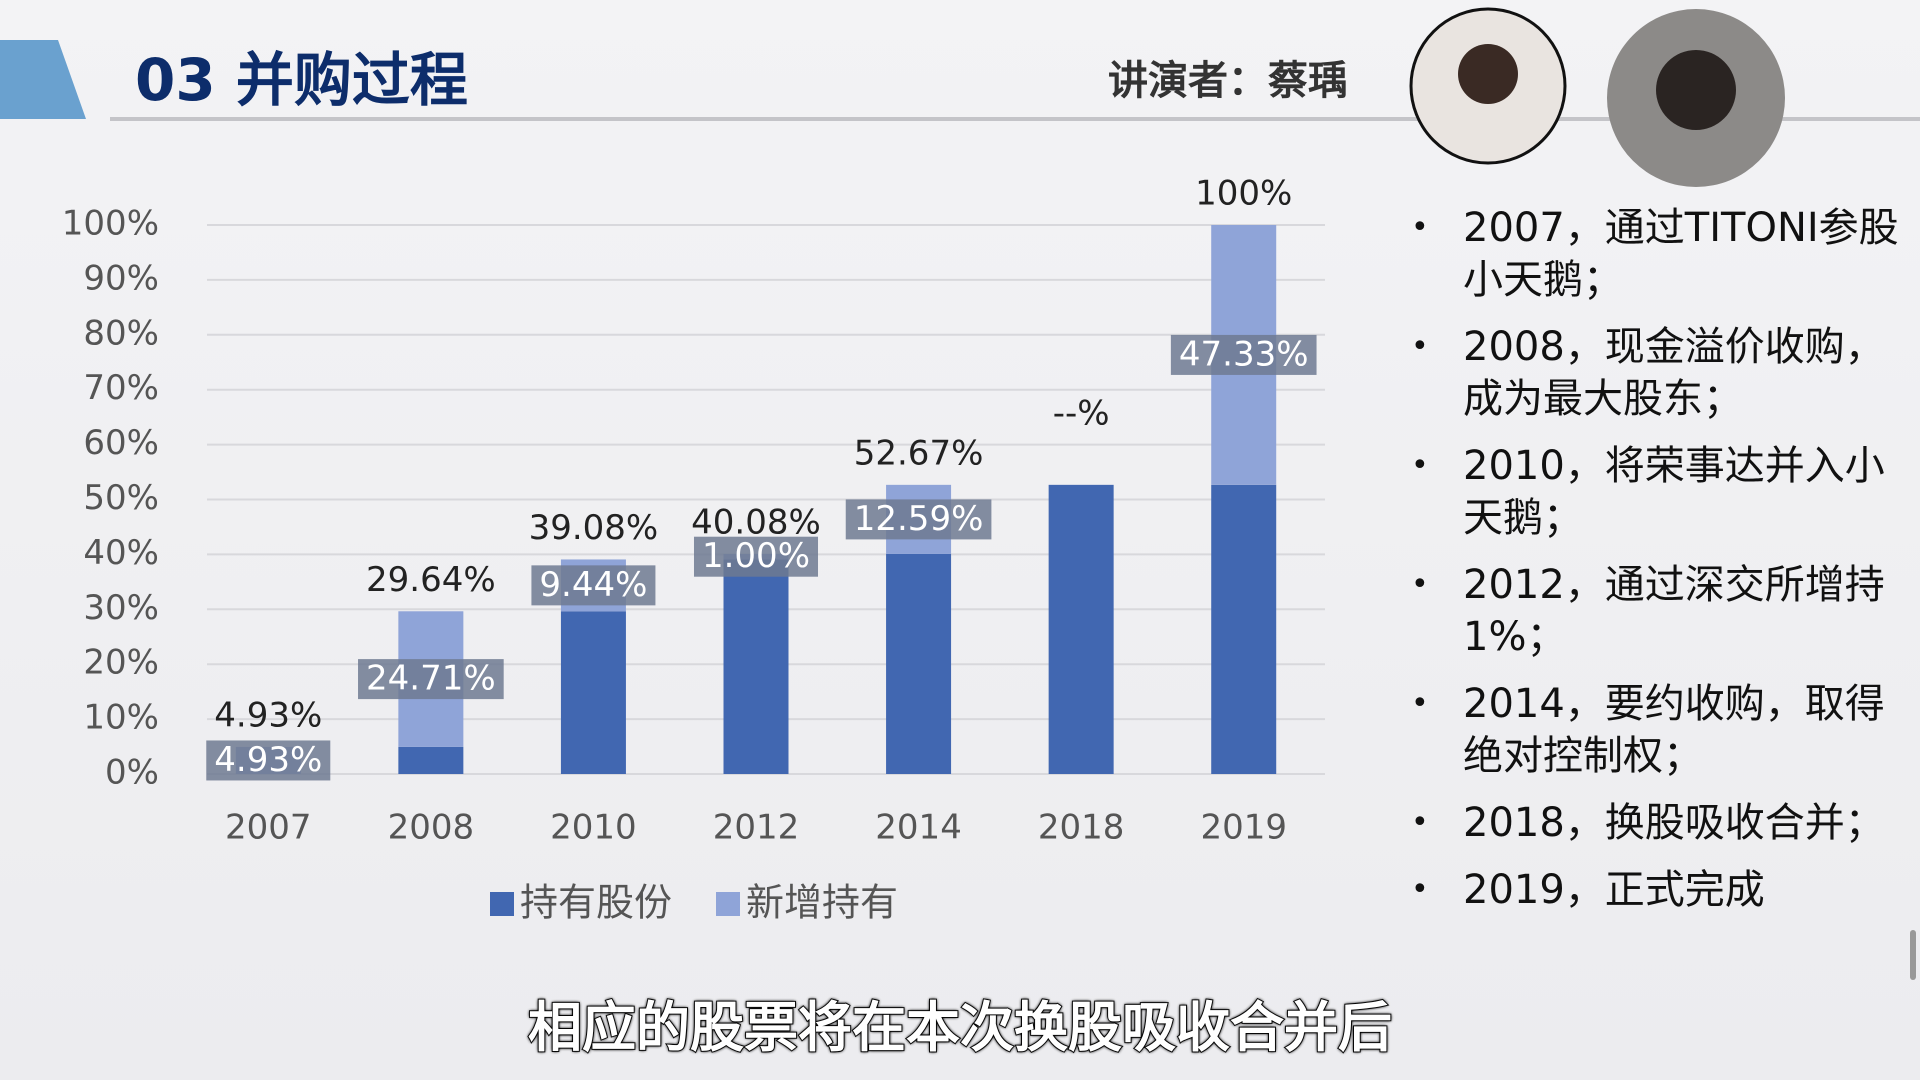 The width and height of the screenshot is (1920, 1080). I want to click on value-label: 47.33%, so click(1244, 354).